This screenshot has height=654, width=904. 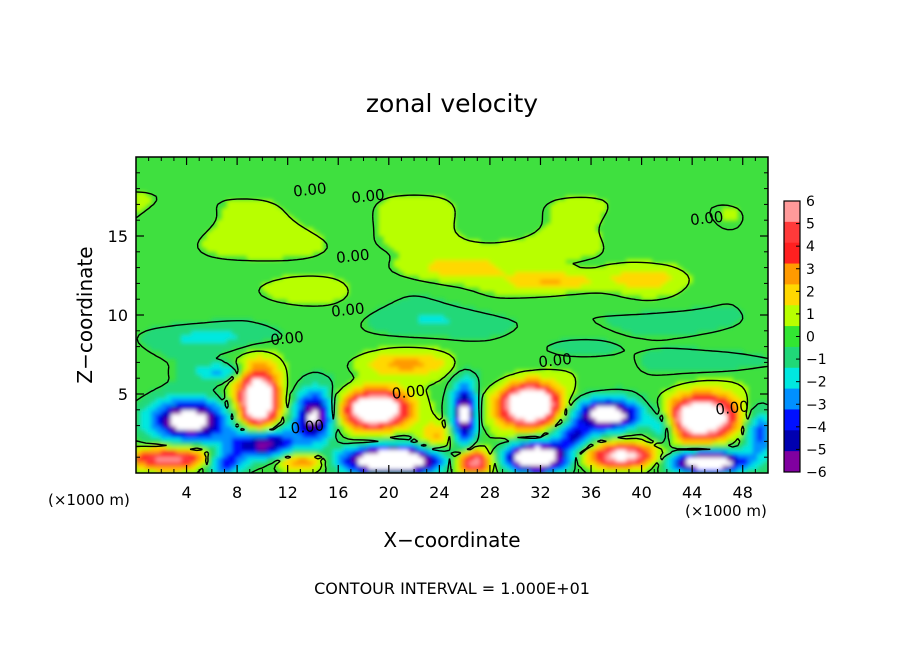 What do you see at coordinates (287, 338) in the screenshot?
I see `contour-label: 0.00` at bounding box center [287, 338].